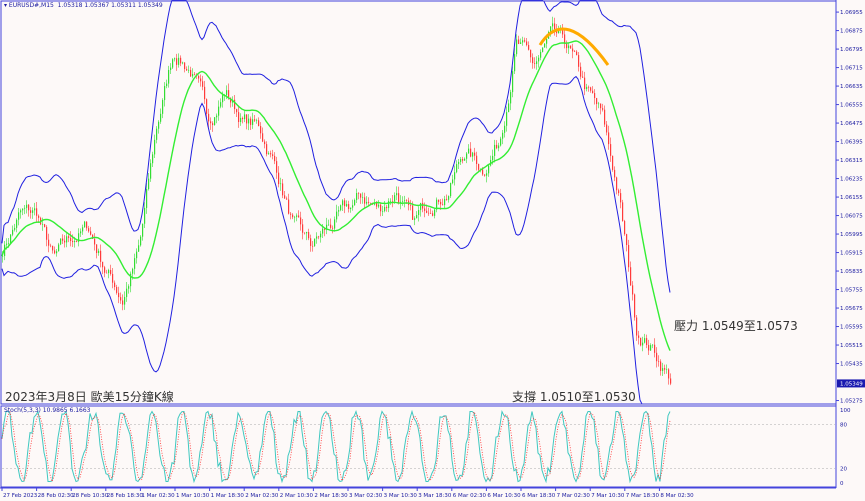 The height and width of the screenshot is (501, 865). What do you see at coordinates (851, 365) in the screenshot?
I see `price-tick-label: 1.05435` at bounding box center [851, 365].